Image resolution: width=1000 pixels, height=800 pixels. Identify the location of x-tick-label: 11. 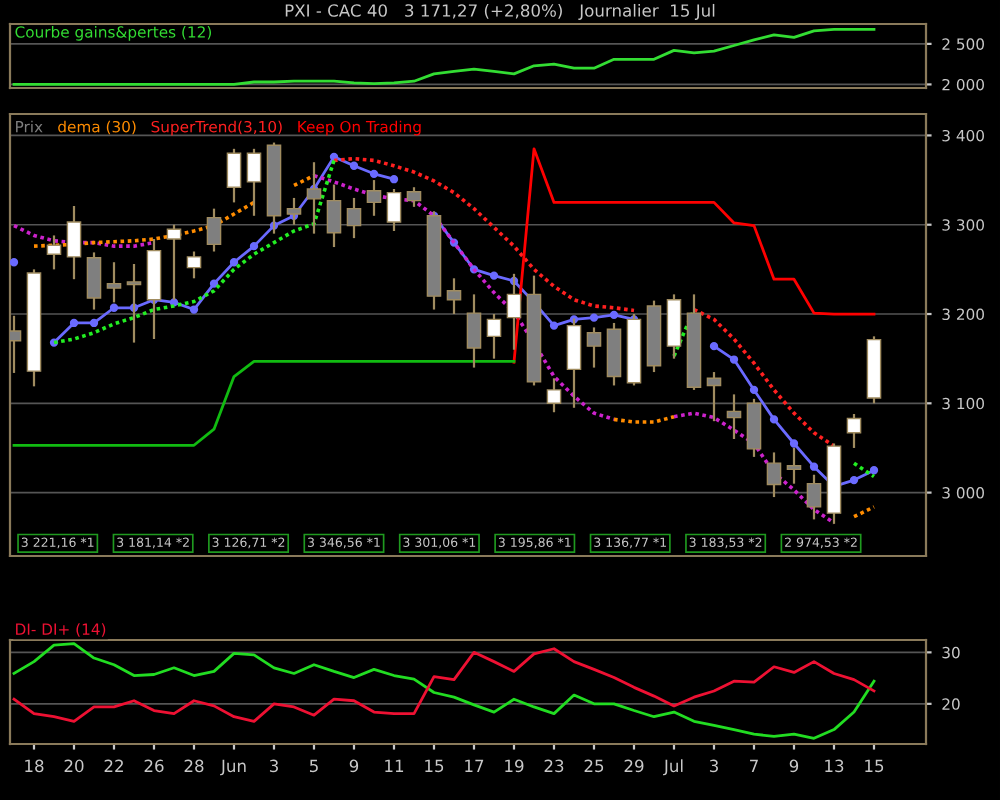
(394, 765).